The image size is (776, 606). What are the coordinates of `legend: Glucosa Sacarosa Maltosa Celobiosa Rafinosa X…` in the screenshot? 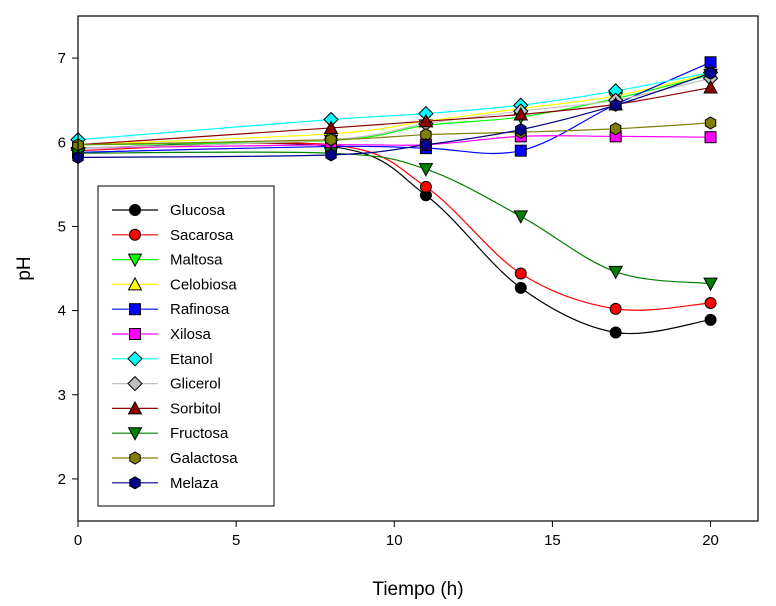 It's located at (186, 346).